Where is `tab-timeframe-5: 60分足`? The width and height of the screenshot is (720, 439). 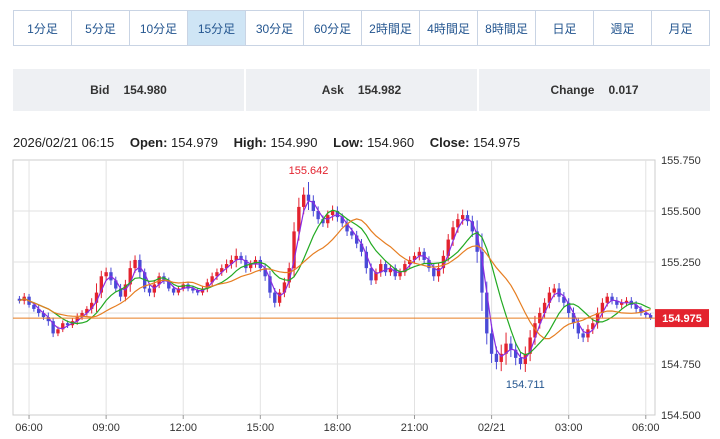
tab-timeframe-5: 60分足 is located at coordinates (333, 28).